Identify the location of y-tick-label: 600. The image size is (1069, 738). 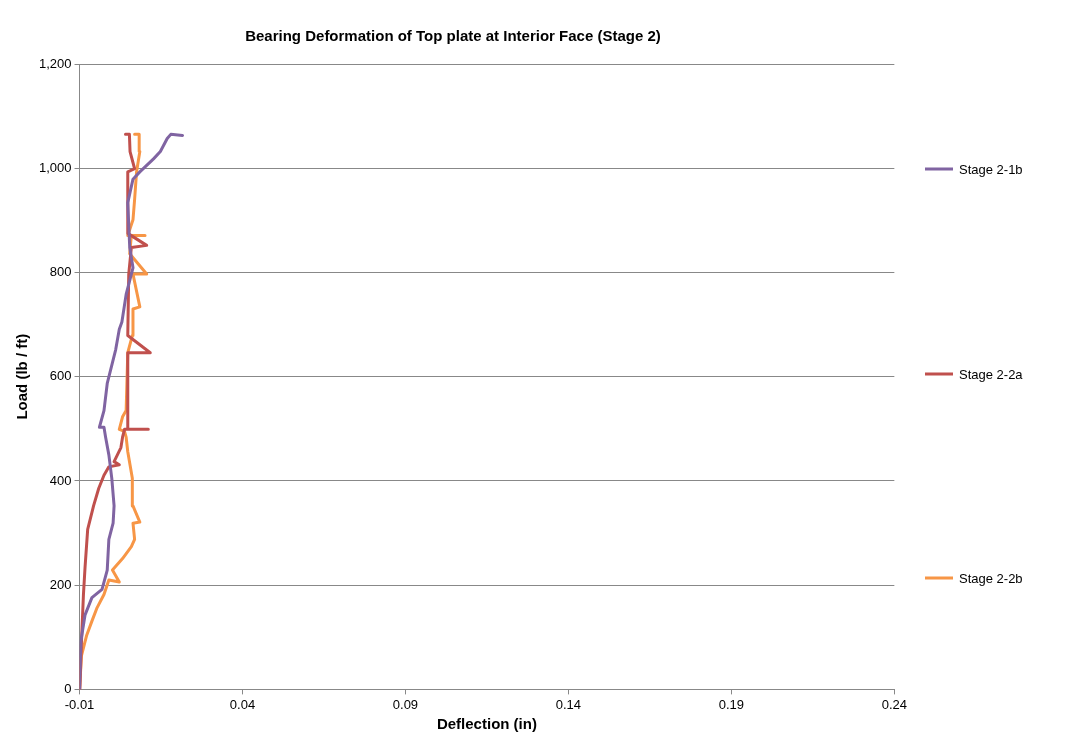
(60, 376).